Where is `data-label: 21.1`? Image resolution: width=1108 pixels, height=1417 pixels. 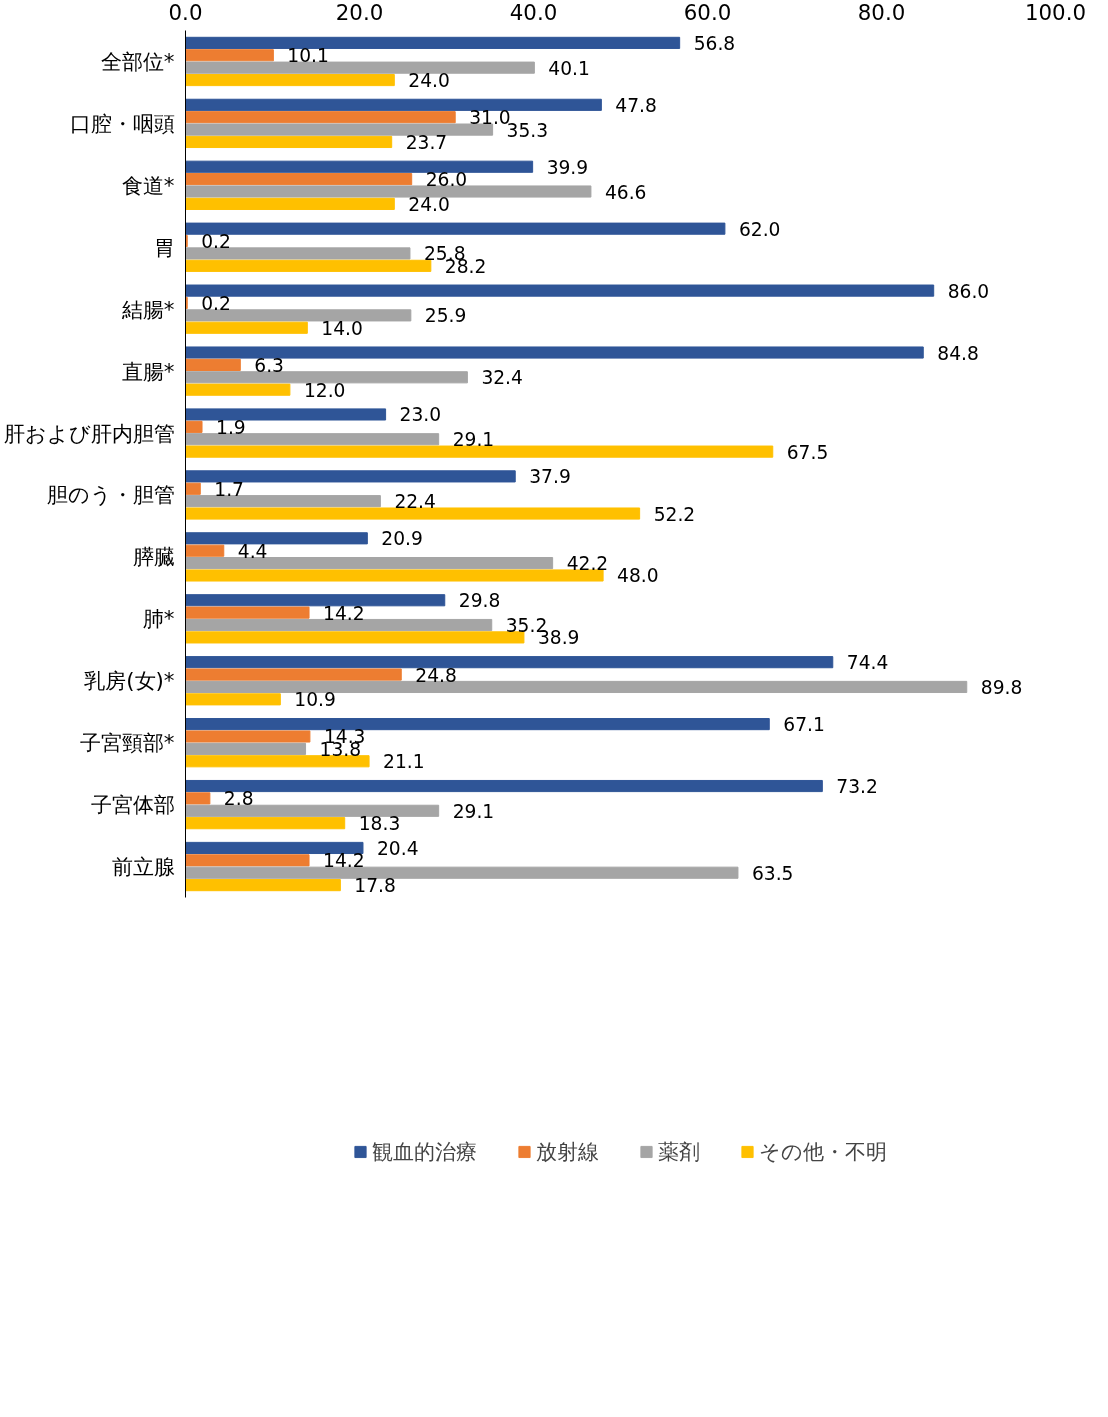
data-label: 21.1 is located at coordinates (404, 762).